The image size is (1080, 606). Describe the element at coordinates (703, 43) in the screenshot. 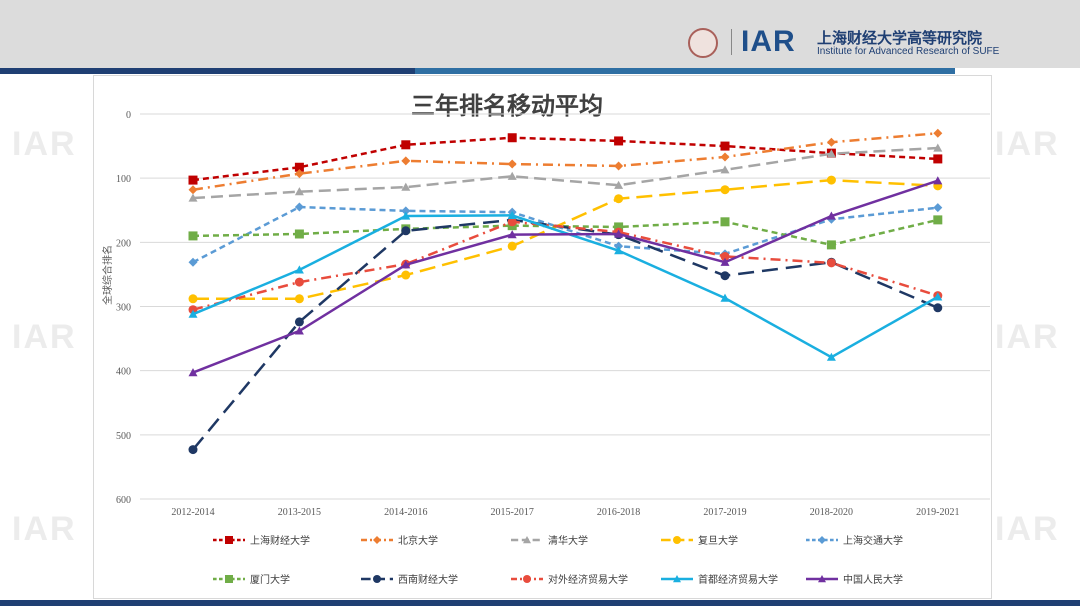

I see `university-seal-logo` at that location.